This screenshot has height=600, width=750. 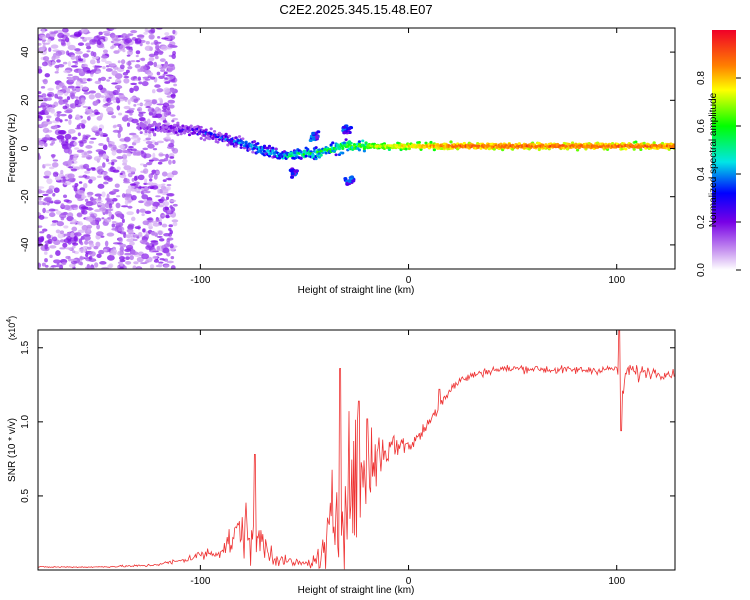 What do you see at coordinates (200, 280) in the screenshot?
I see `x-tick-label: -100` at bounding box center [200, 280].